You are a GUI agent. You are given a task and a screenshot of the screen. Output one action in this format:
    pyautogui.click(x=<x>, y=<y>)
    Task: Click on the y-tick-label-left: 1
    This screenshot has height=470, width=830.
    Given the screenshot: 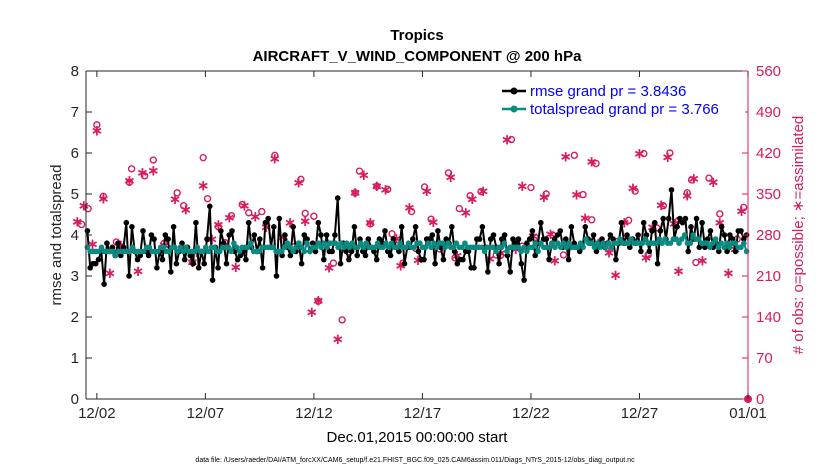 What is the action you would take?
    pyautogui.click(x=75, y=358)
    